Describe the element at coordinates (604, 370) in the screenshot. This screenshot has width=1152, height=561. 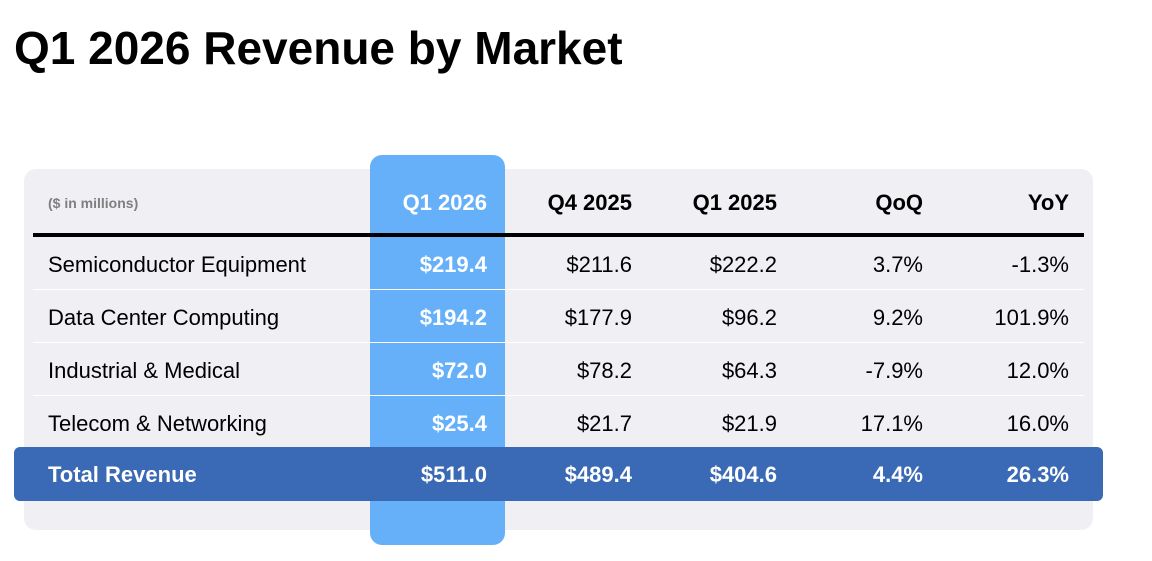
I see `table-cell: $78.2` at that location.